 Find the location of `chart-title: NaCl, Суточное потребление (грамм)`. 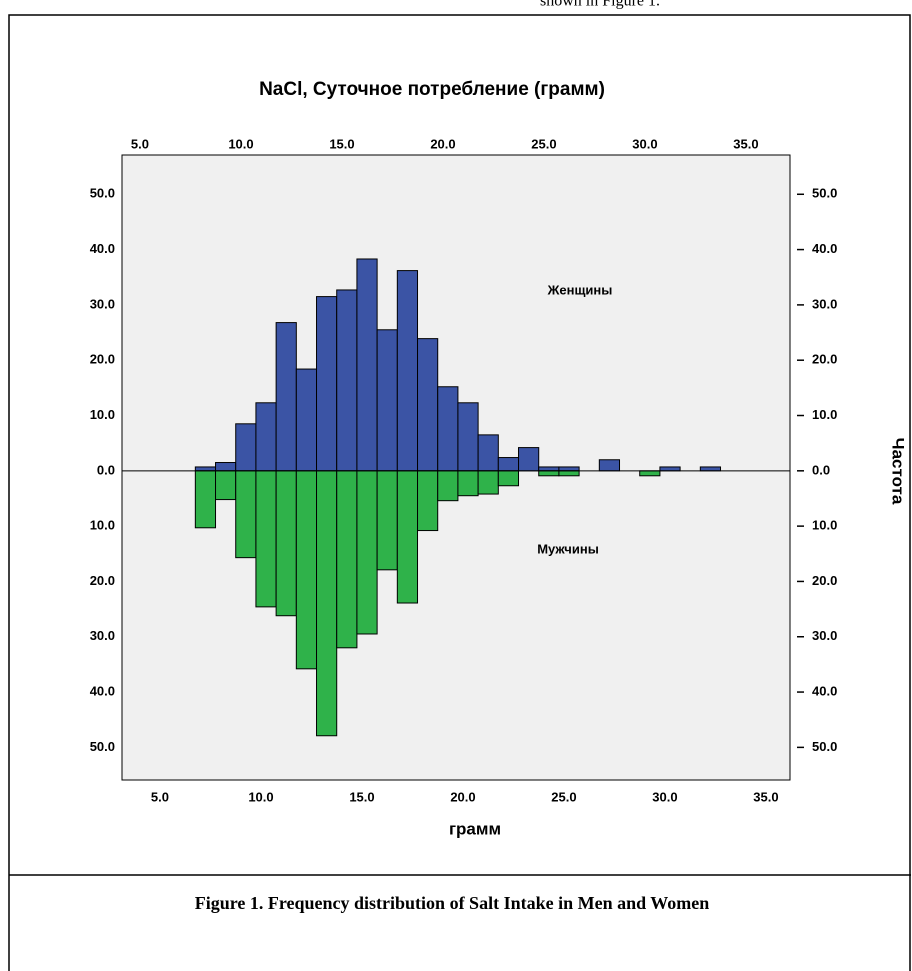

chart-title: NaCl, Суточное потребление (грамм) is located at coordinates (432, 89).